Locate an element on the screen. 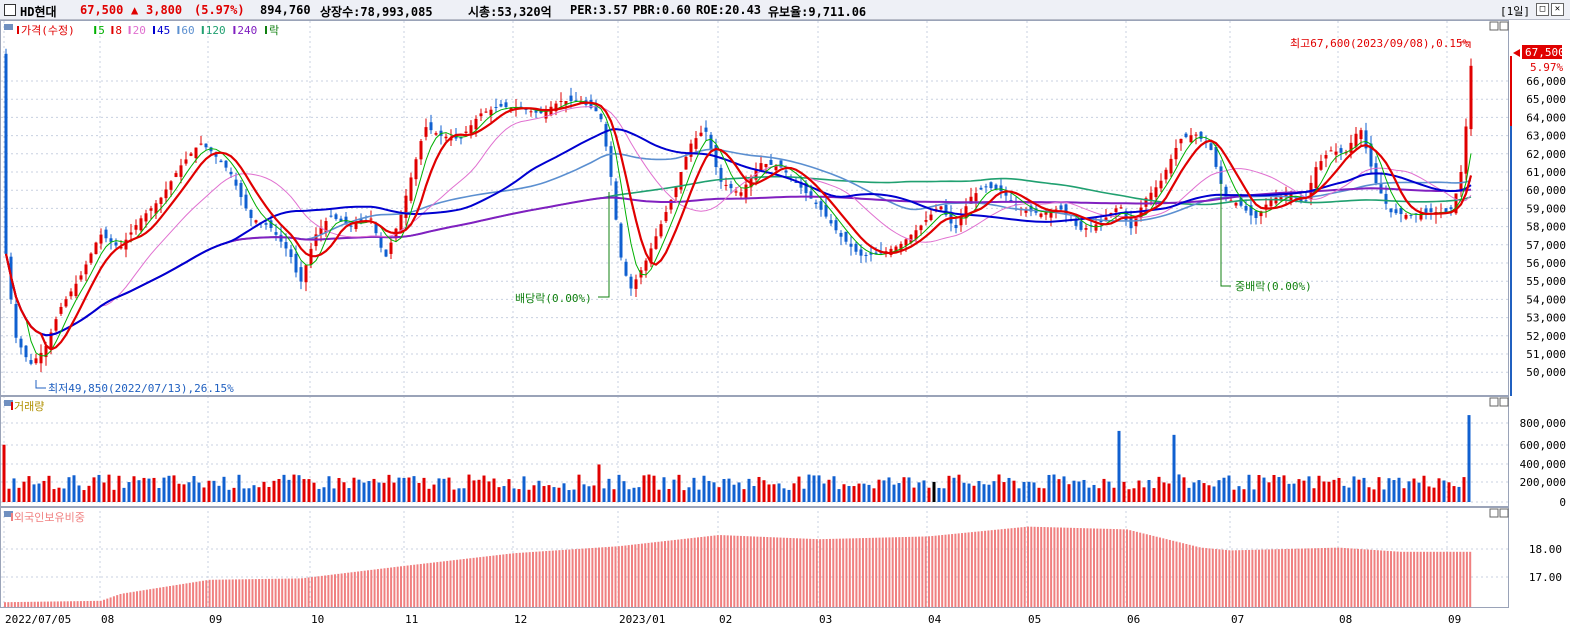 This screenshot has height=629, width=1570. panel-minimize-icon is located at coordinates (1494, 402).